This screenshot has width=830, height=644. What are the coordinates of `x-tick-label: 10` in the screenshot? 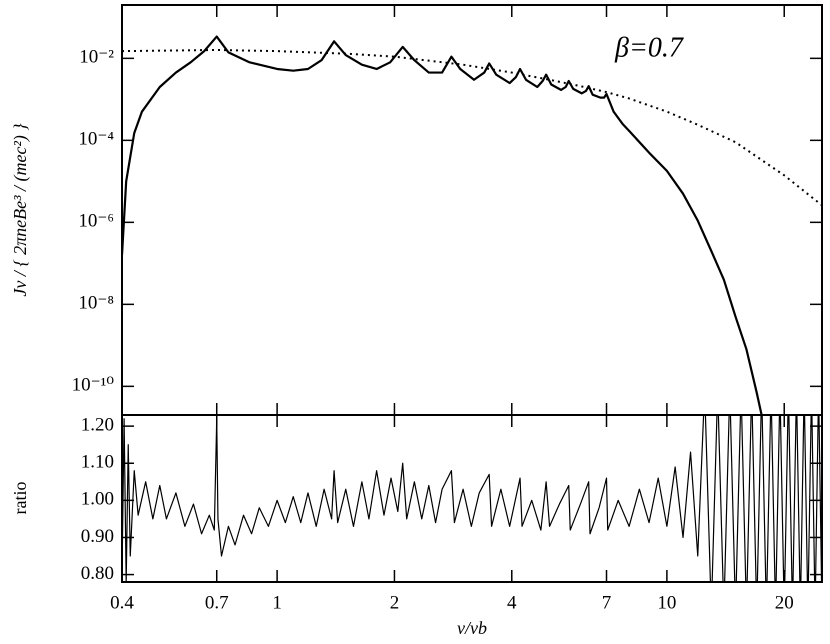 It's located at (666, 602).